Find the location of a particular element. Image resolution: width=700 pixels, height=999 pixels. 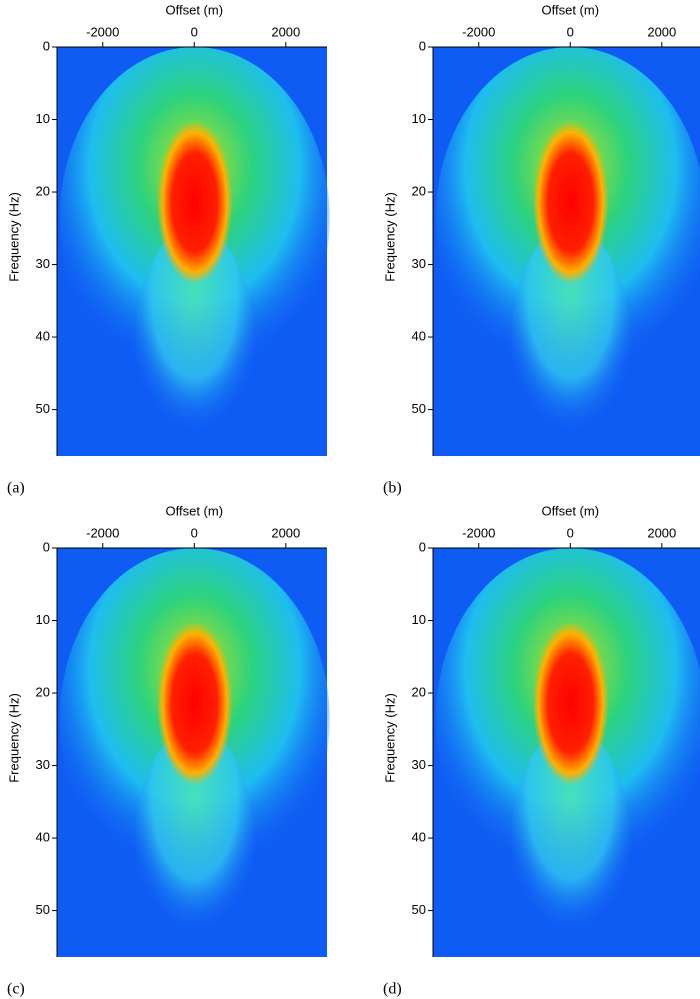

panel-label: (a) is located at coordinates (16, 488).